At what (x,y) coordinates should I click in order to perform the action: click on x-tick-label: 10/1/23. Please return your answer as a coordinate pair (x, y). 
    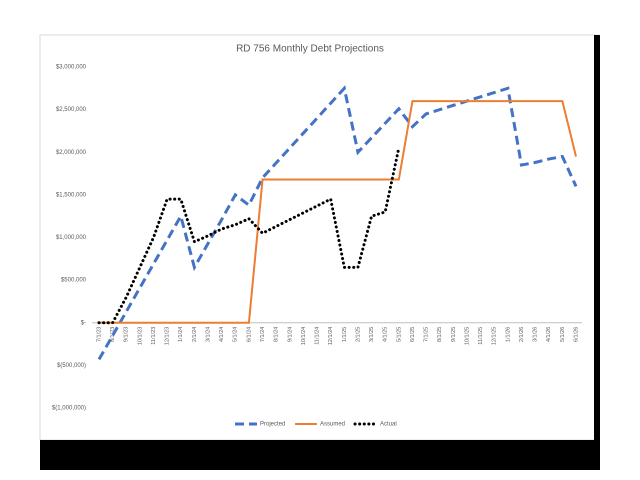
    Looking at the image, I should click on (140, 336).